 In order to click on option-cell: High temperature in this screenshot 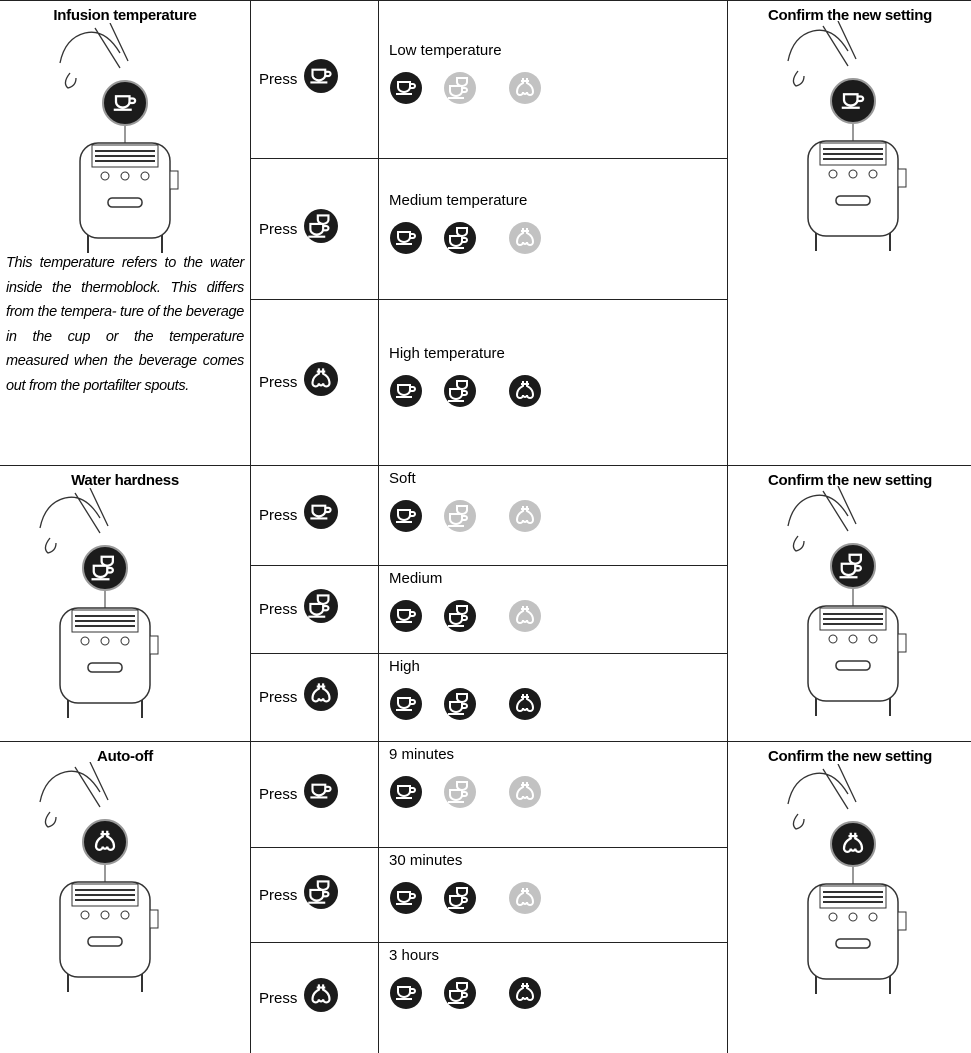, I will do `click(552, 382)`.